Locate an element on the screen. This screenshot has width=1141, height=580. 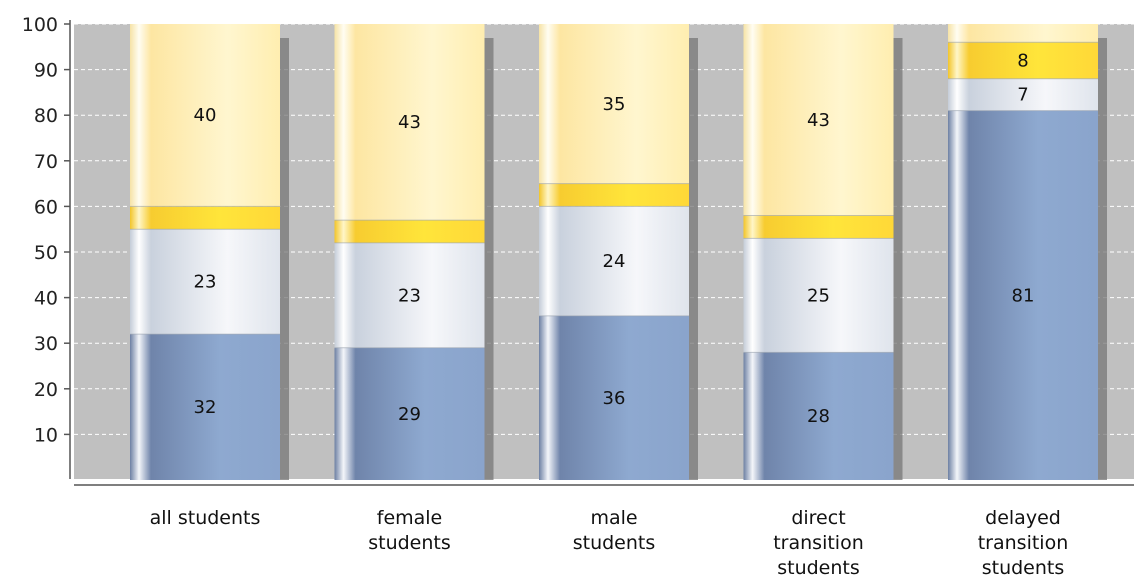
y-tick-label: 20 is located at coordinates (46, 390).